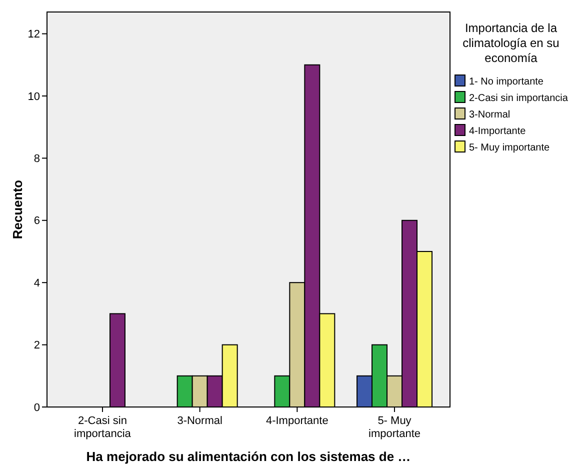 This screenshot has width=571, height=467. Describe the element at coordinates (297, 421) in the screenshot. I see `x-tick-label: 4-Importante` at that location.